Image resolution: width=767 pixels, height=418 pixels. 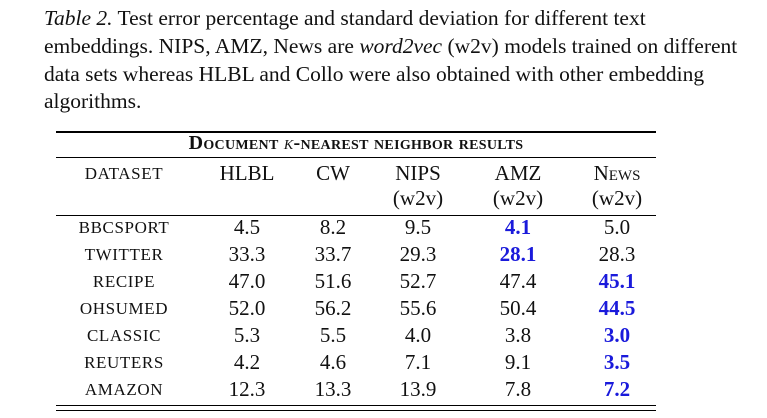 What do you see at coordinates (418, 281) in the screenshot?
I see `table-cell: 52.7` at bounding box center [418, 281].